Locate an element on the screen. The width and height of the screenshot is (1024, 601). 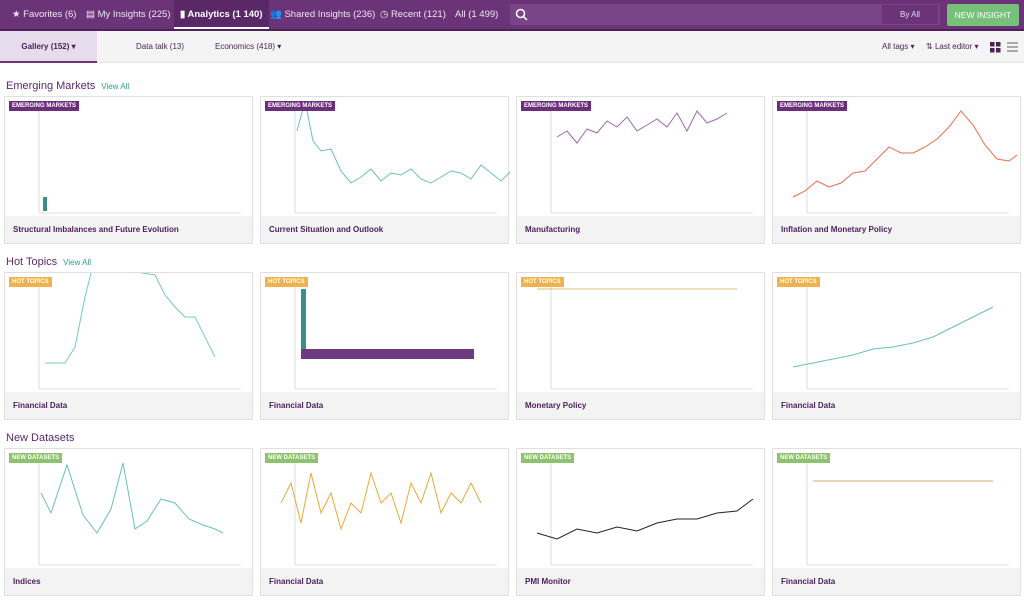
section-heading: Hot Topics View All is located at coordinates (48, 262).